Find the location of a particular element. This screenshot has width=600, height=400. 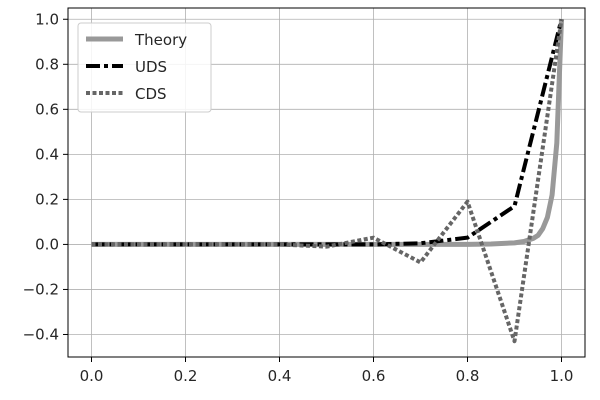

legend-box is located at coordinates (144, 67).